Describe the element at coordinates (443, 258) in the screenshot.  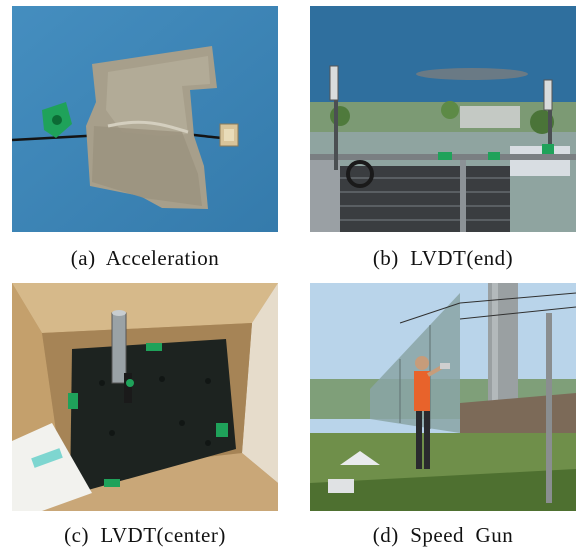
I see `caption-lvdt-end: (b) LVDT(end)` at that location.